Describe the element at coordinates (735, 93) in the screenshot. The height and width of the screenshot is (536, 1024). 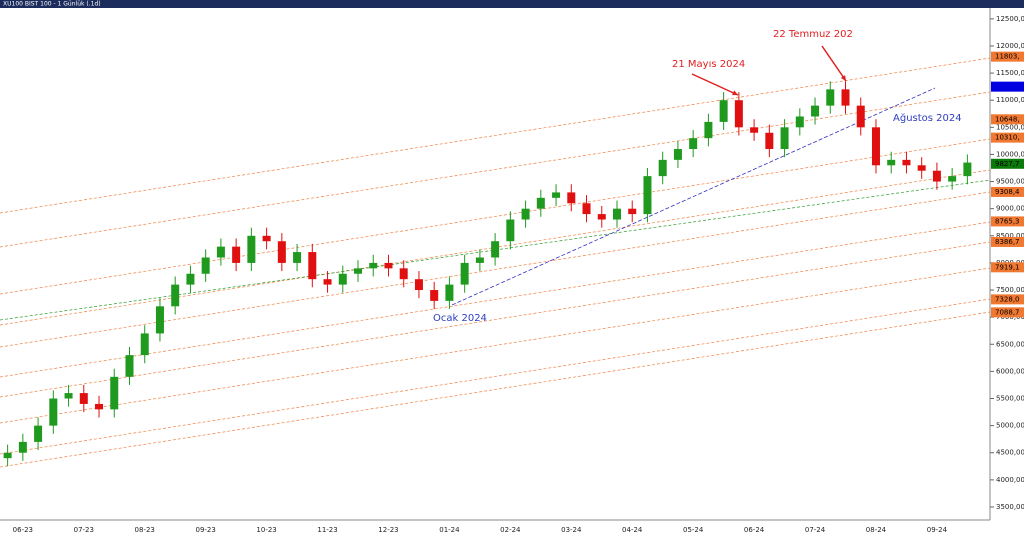
I see `arrow-head` at that location.